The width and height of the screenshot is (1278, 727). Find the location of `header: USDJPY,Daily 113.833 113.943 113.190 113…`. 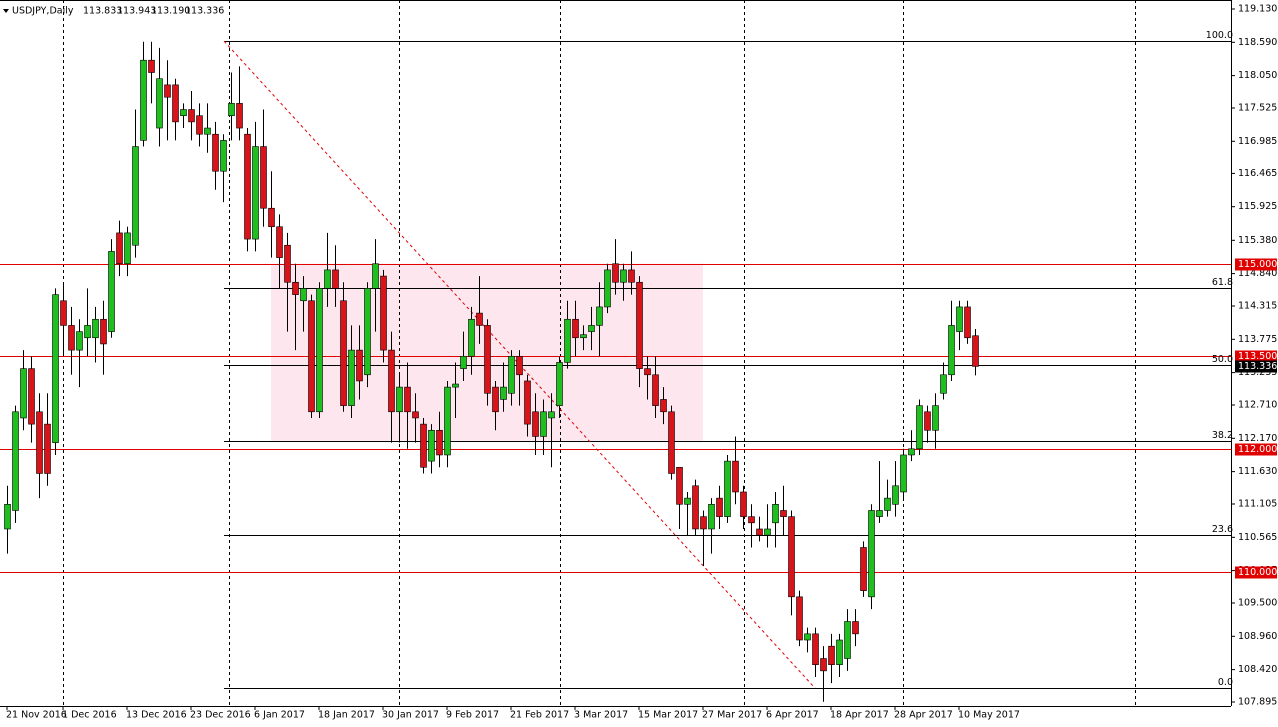

header: USDJPY,Daily 113.833 113.943 113.190 113… is located at coordinates (113, 11).